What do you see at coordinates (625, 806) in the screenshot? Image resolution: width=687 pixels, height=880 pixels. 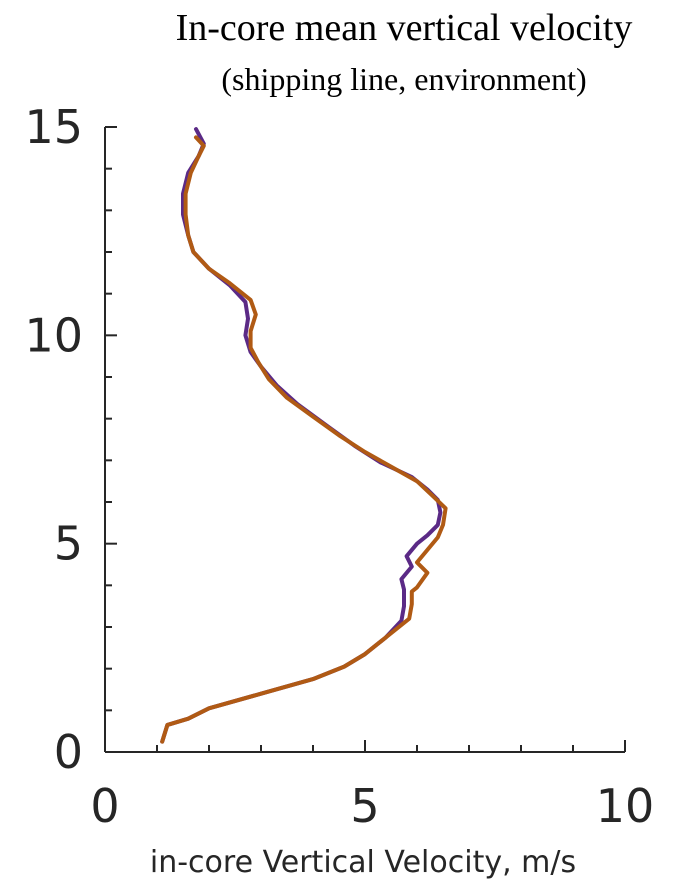 I see `x-tick-label: 10` at bounding box center [625, 806].